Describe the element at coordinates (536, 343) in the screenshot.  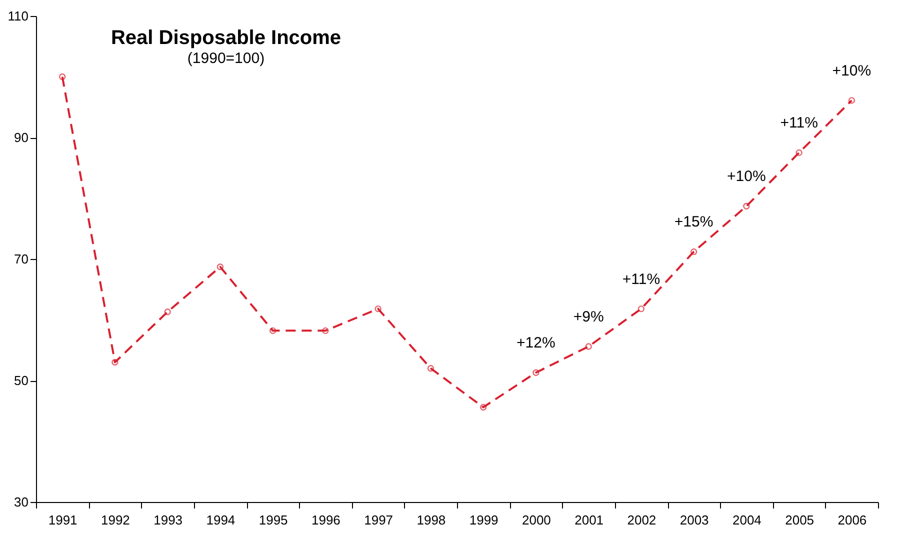
I see `annotation: +12%` at that location.